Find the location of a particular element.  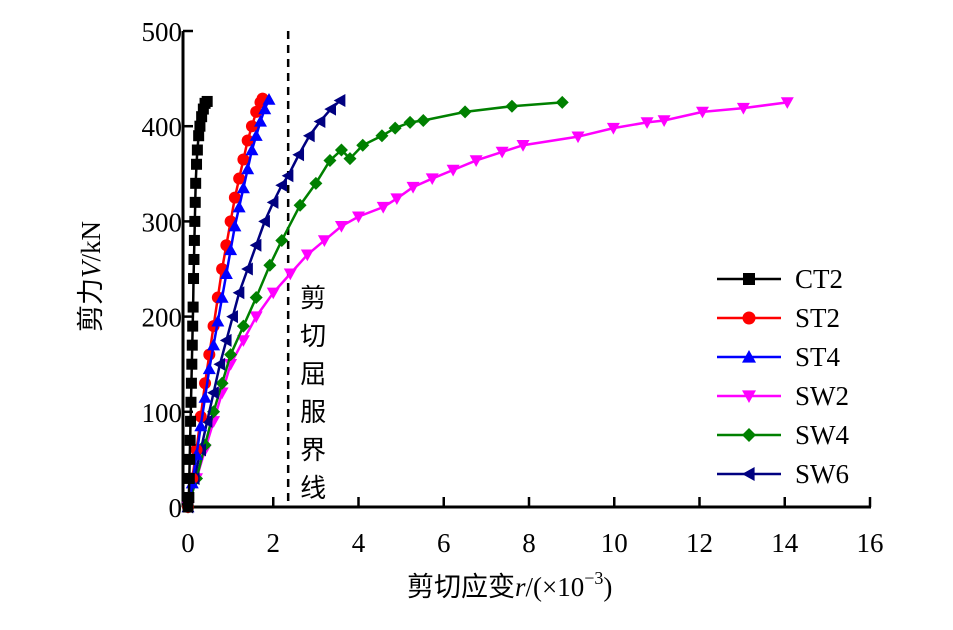

legend-label: SW2 is located at coordinates (822, 396).